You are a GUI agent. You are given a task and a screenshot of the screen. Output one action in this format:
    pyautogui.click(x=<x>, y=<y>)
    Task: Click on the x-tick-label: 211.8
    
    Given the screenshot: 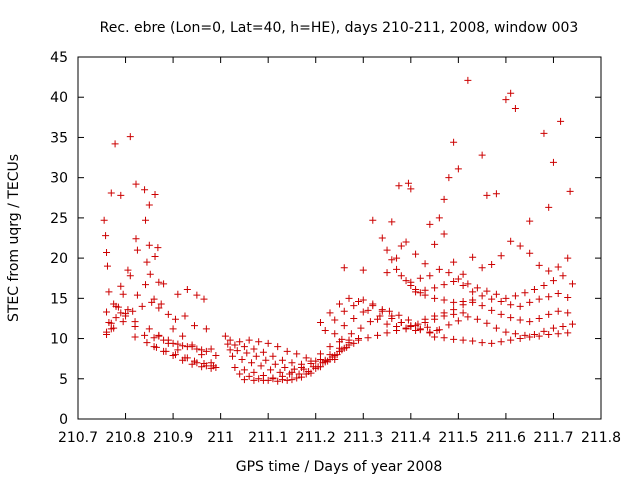 What is the action you would take?
    pyautogui.click(x=601, y=438)
    